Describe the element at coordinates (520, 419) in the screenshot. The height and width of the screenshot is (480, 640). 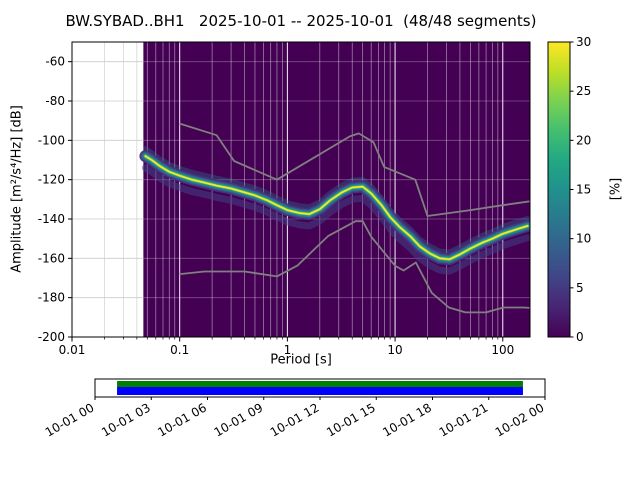
I see `timeline-tick-label: 10-02 00` at that location.